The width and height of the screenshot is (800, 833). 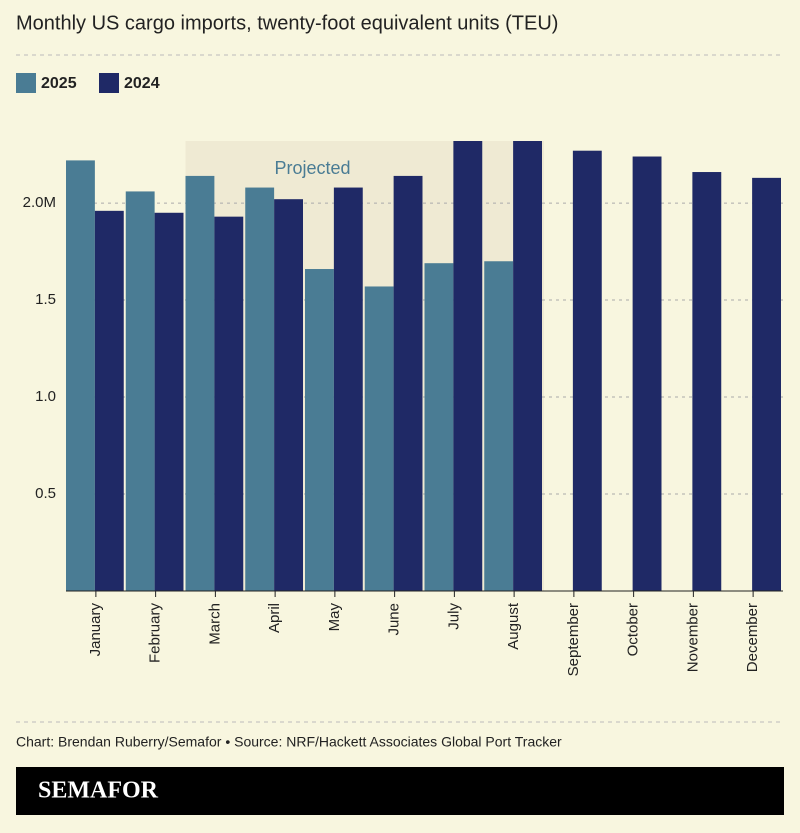 What do you see at coordinates (95, 630) in the screenshot?
I see `x-tick-label: January` at bounding box center [95, 630].